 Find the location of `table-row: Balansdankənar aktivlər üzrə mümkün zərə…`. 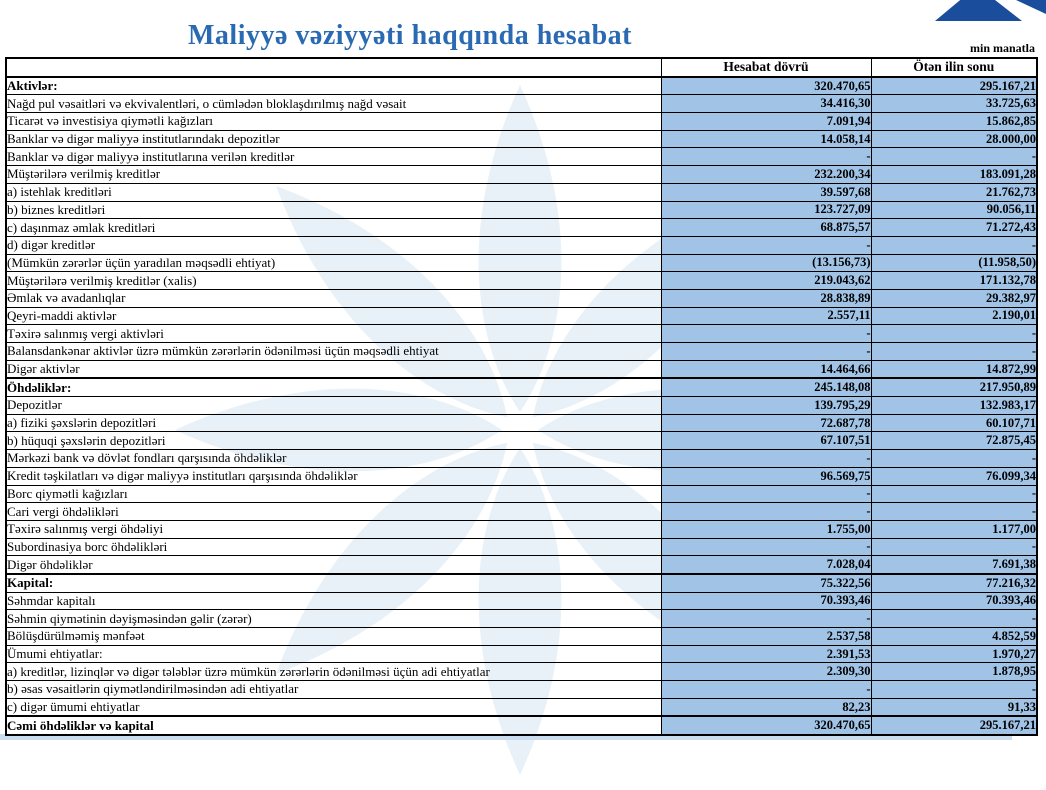

table-row: Balansdankənar aktivlər üzrə mümkün zərə… is located at coordinates (521, 351).